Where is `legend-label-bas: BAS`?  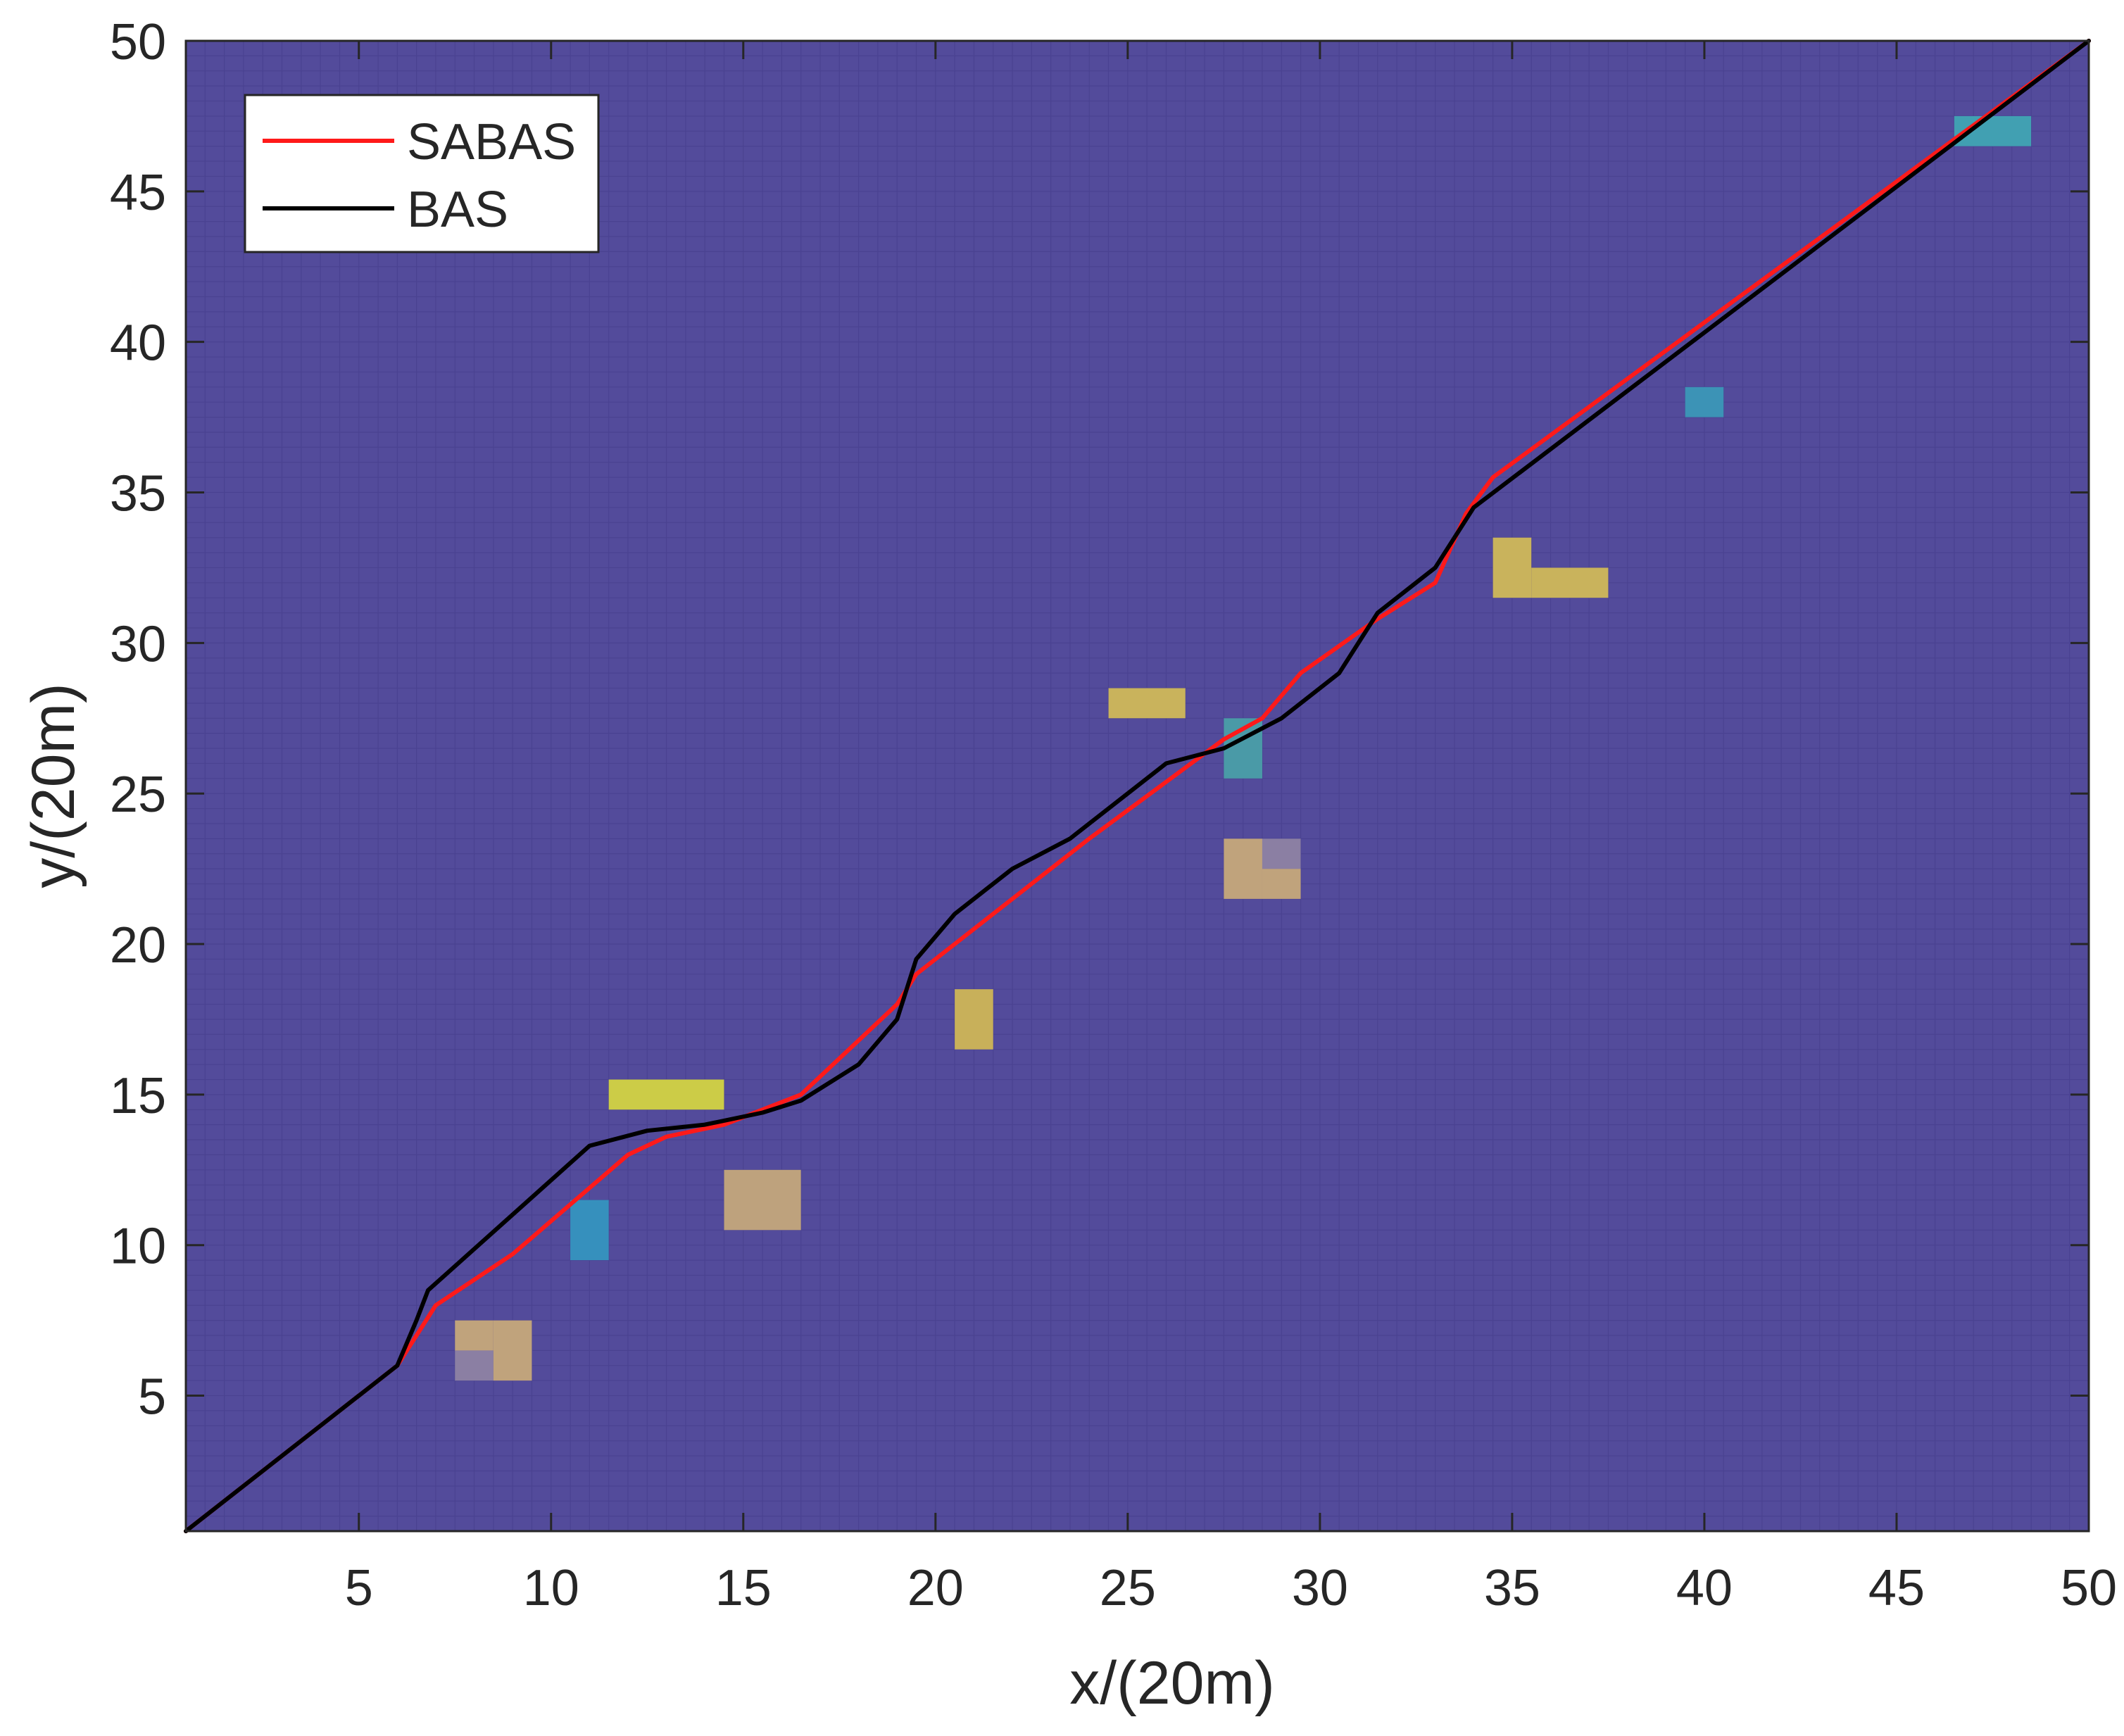 legend-label-bas: BAS is located at coordinates (457, 210).